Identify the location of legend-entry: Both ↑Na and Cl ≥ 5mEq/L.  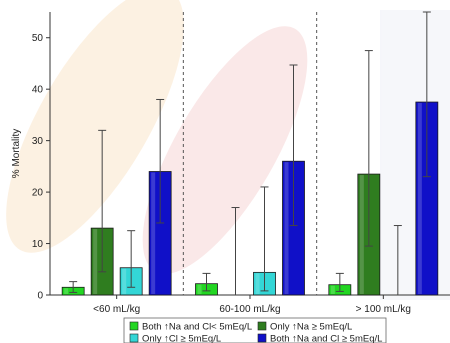
(326, 338).